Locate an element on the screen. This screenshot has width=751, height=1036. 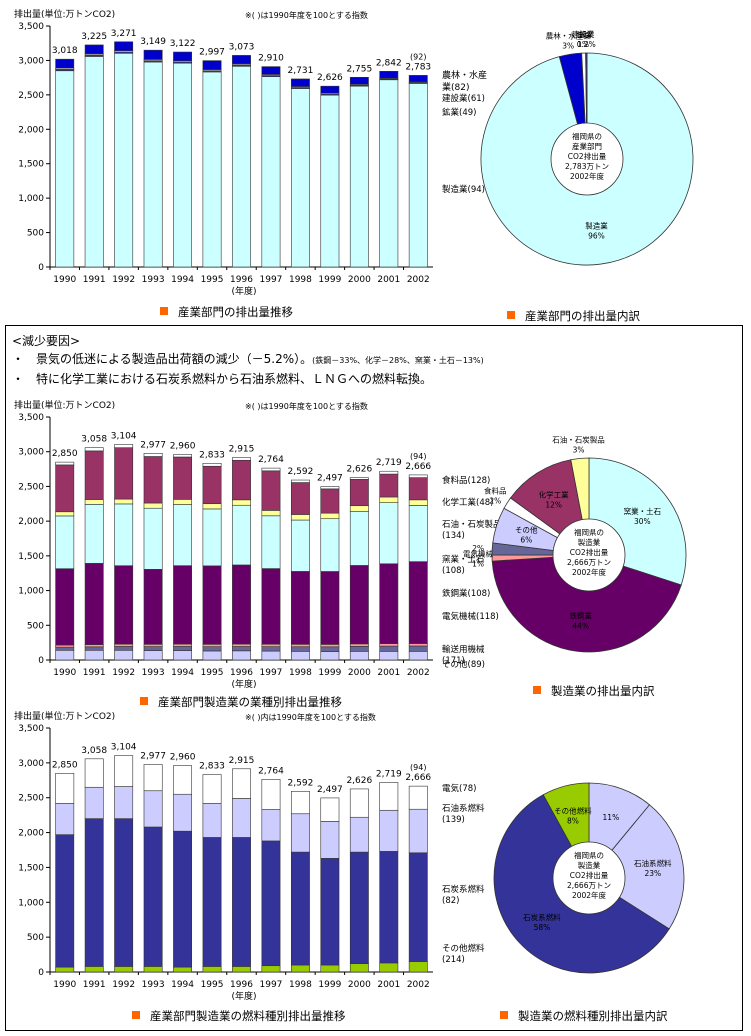
caption-fuel-trend: 産業部門製造業の燃料種別排出量推移 is located at coordinates (239, 1016).